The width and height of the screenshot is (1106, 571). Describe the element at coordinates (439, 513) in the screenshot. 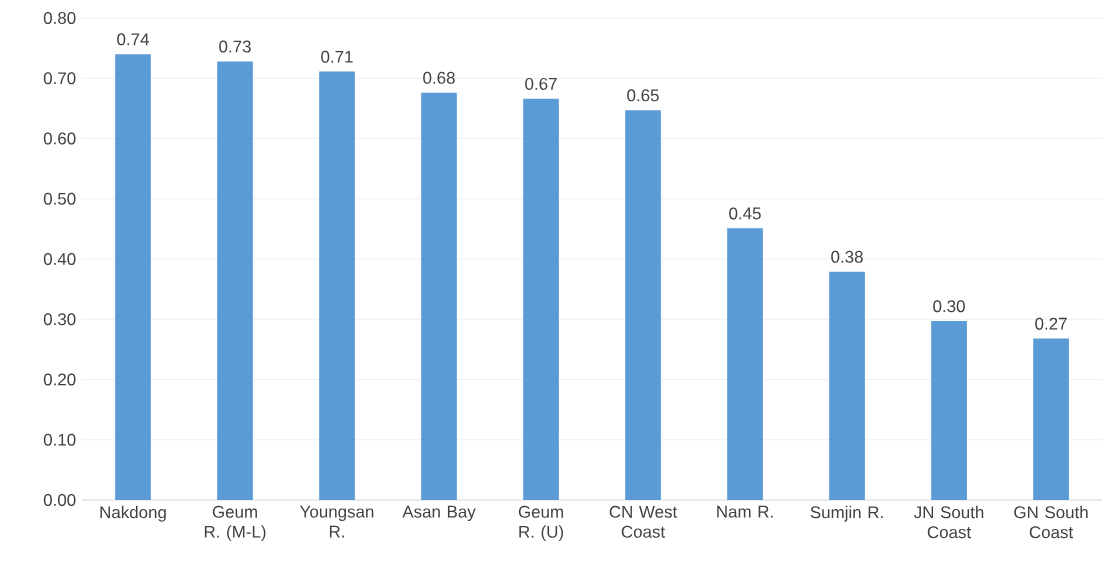

I see `x-tick-label: Asan Bay` at that location.